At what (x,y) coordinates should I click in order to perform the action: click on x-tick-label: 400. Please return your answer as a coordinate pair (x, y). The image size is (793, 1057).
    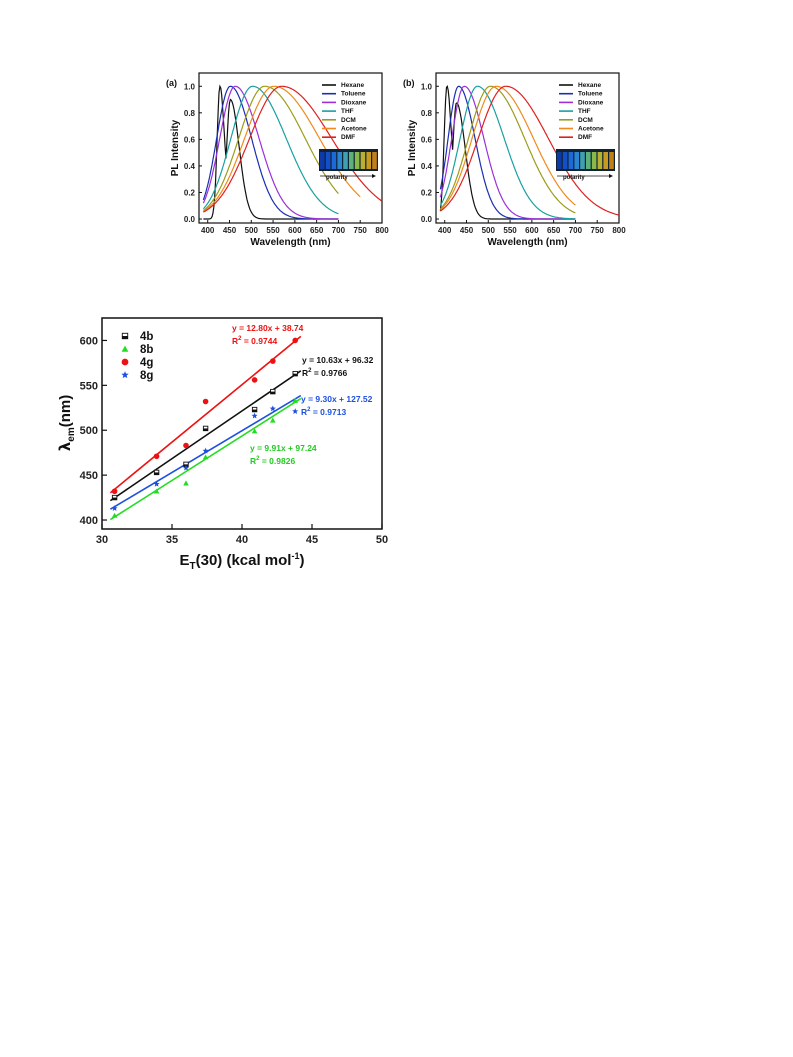
    Looking at the image, I should click on (208, 230).